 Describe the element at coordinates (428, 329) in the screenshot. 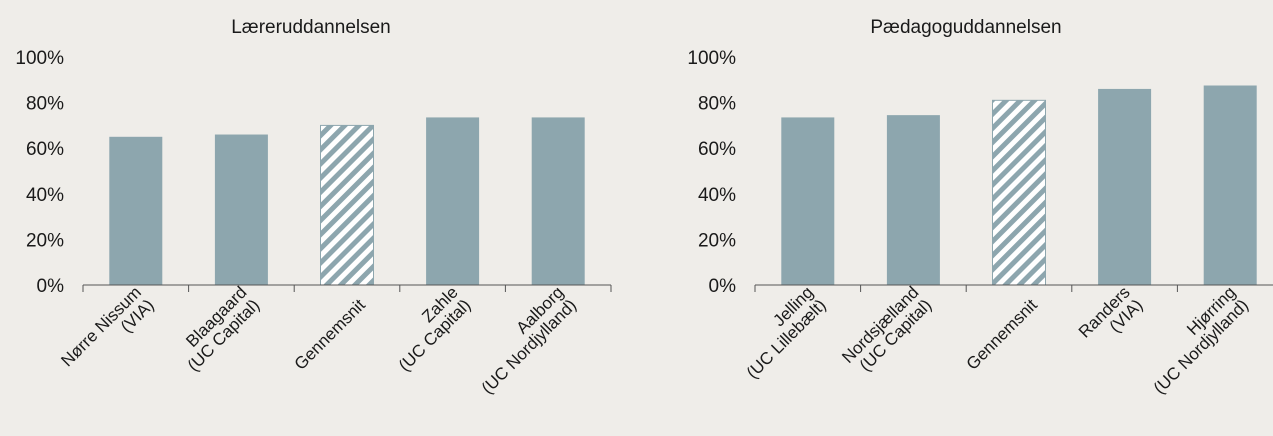

I see `x-tick-label: Zahle(UC Capital)` at that location.